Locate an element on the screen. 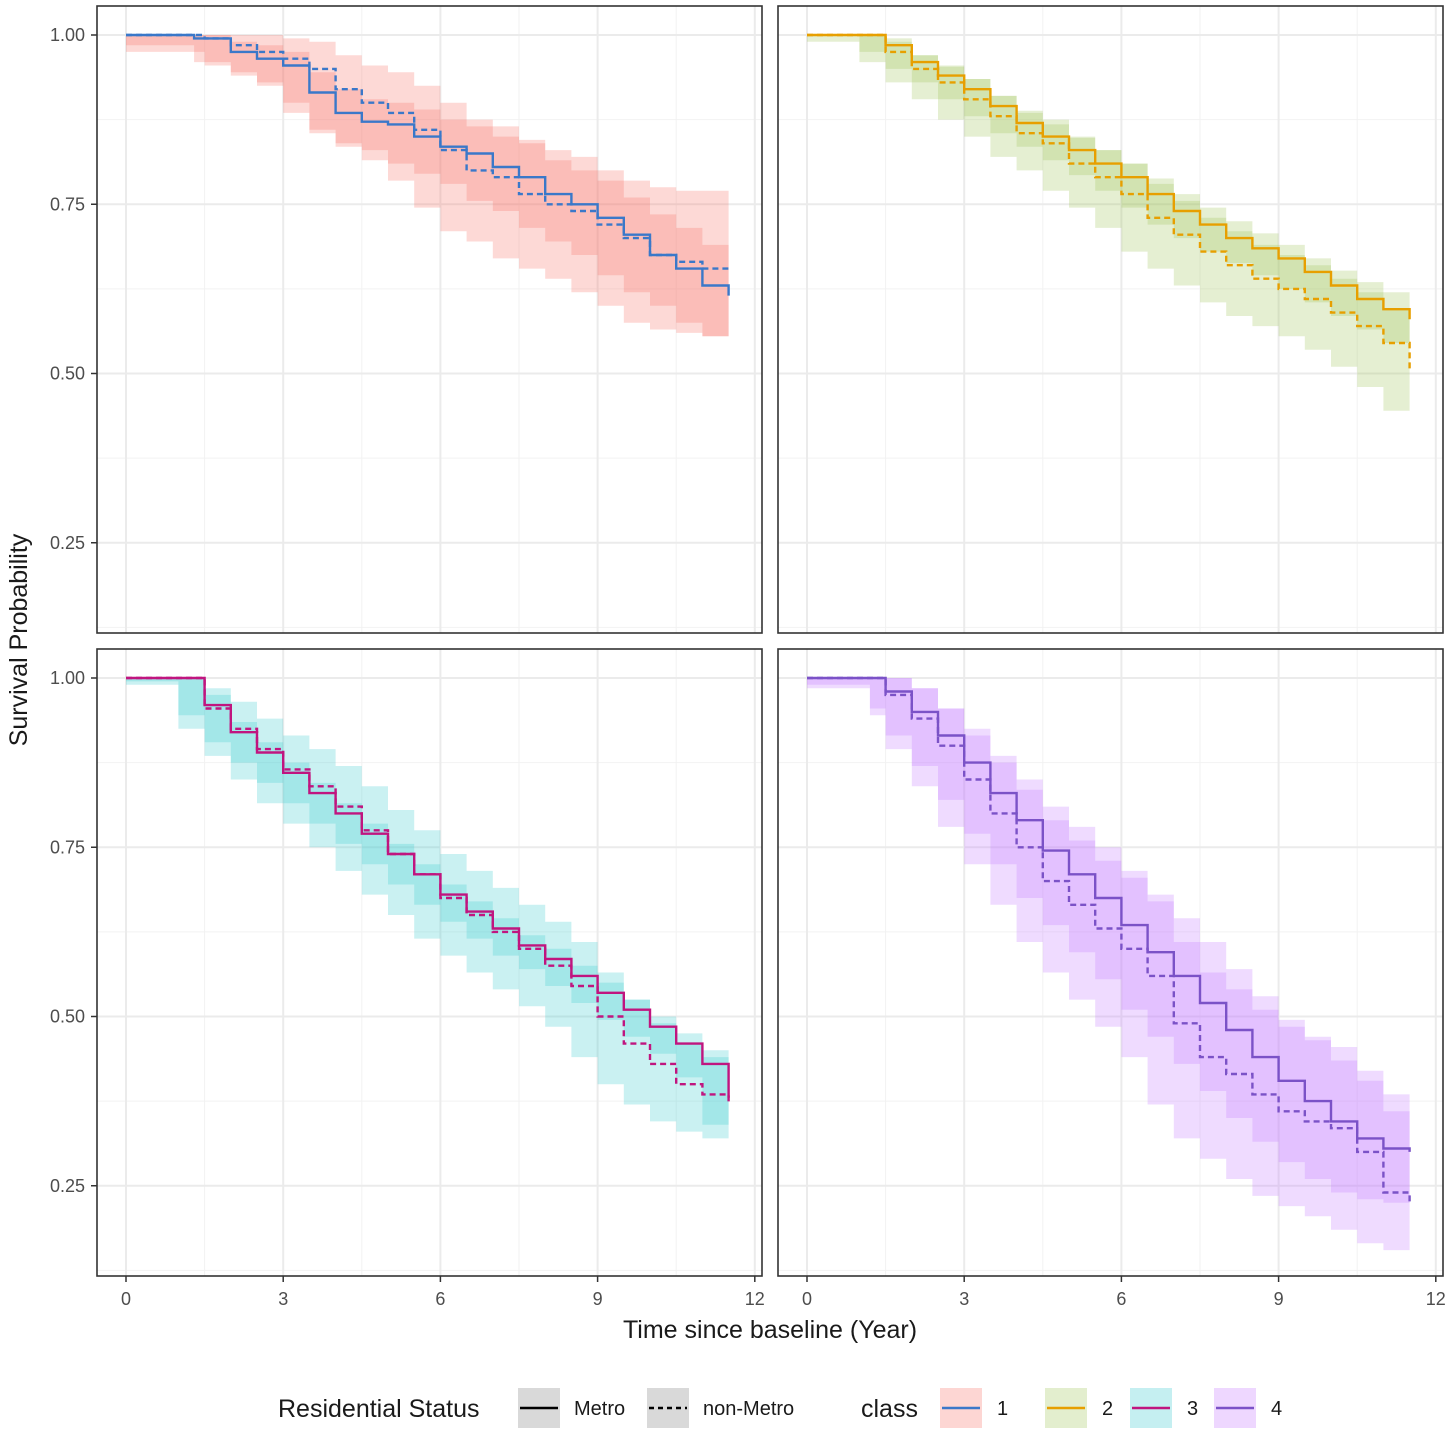 The image size is (1452, 1434). confidence-band-class-3-metro is located at coordinates (427, 901).